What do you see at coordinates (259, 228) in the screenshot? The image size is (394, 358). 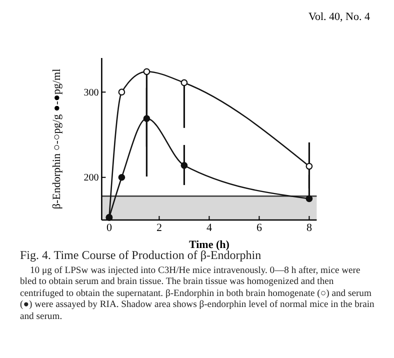 I see `x-tick-label: 6` at bounding box center [259, 228].